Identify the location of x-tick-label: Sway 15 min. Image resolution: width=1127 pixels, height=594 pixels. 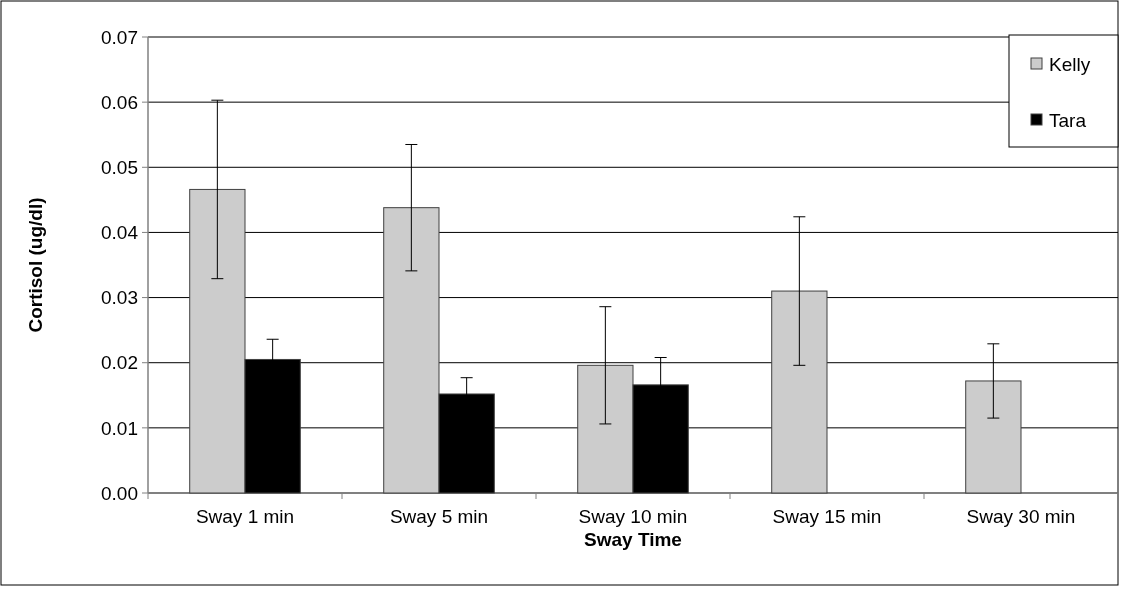
(827, 516).